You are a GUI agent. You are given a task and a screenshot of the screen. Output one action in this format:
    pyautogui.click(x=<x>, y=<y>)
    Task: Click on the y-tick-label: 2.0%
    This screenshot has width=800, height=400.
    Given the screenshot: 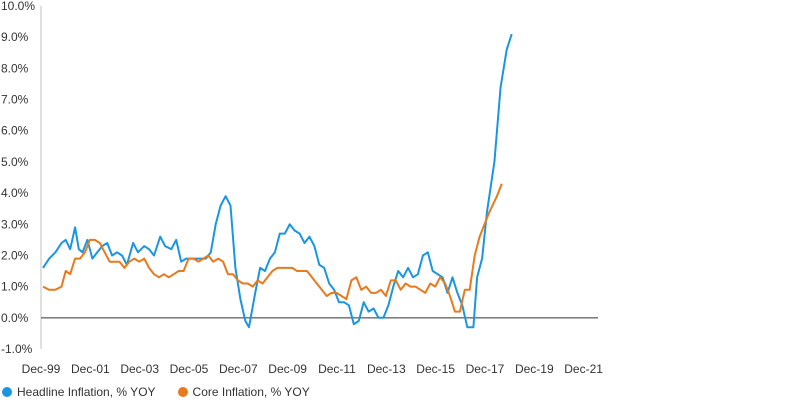 What is the action you would take?
    pyautogui.click(x=15, y=255)
    